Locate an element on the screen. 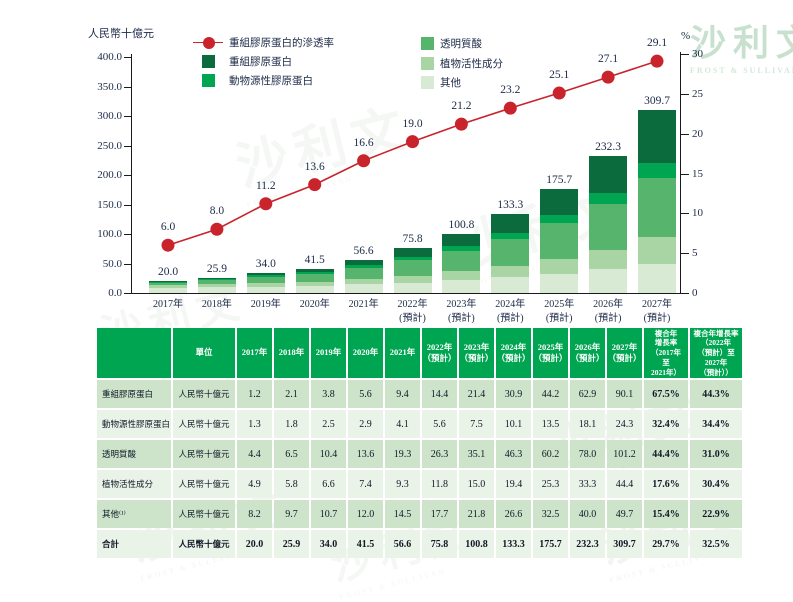 This screenshot has width=793, height=602. row-cagr2-cell: 34.4% is located at coordinates (716, 424).